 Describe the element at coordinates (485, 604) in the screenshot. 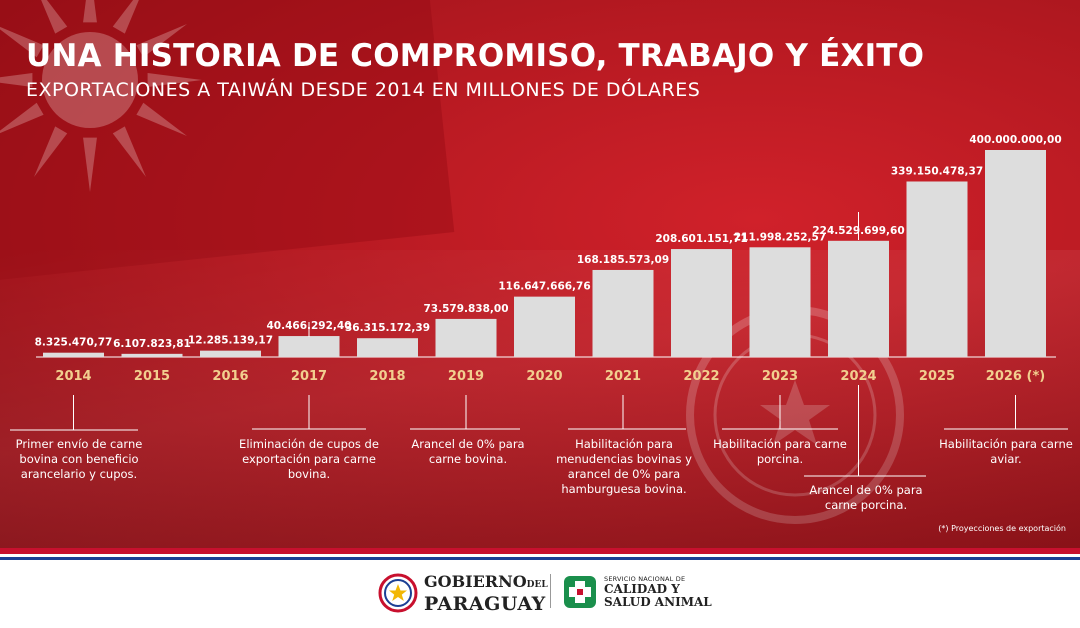

I see `gov-text-2: PARAGUAY` at that location.